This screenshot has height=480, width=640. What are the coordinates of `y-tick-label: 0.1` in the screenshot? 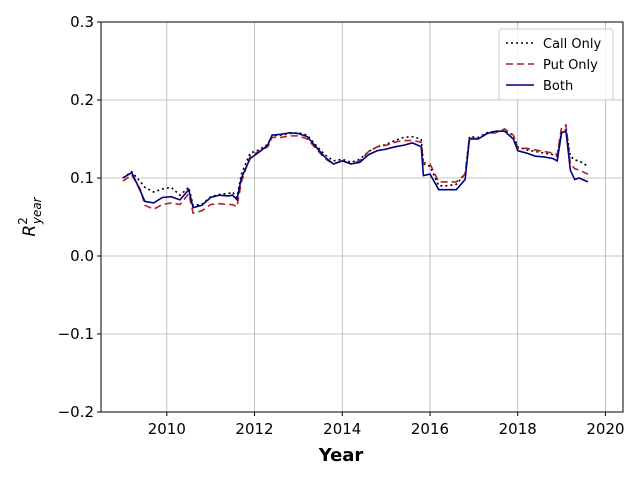 It's located at (82, 178).